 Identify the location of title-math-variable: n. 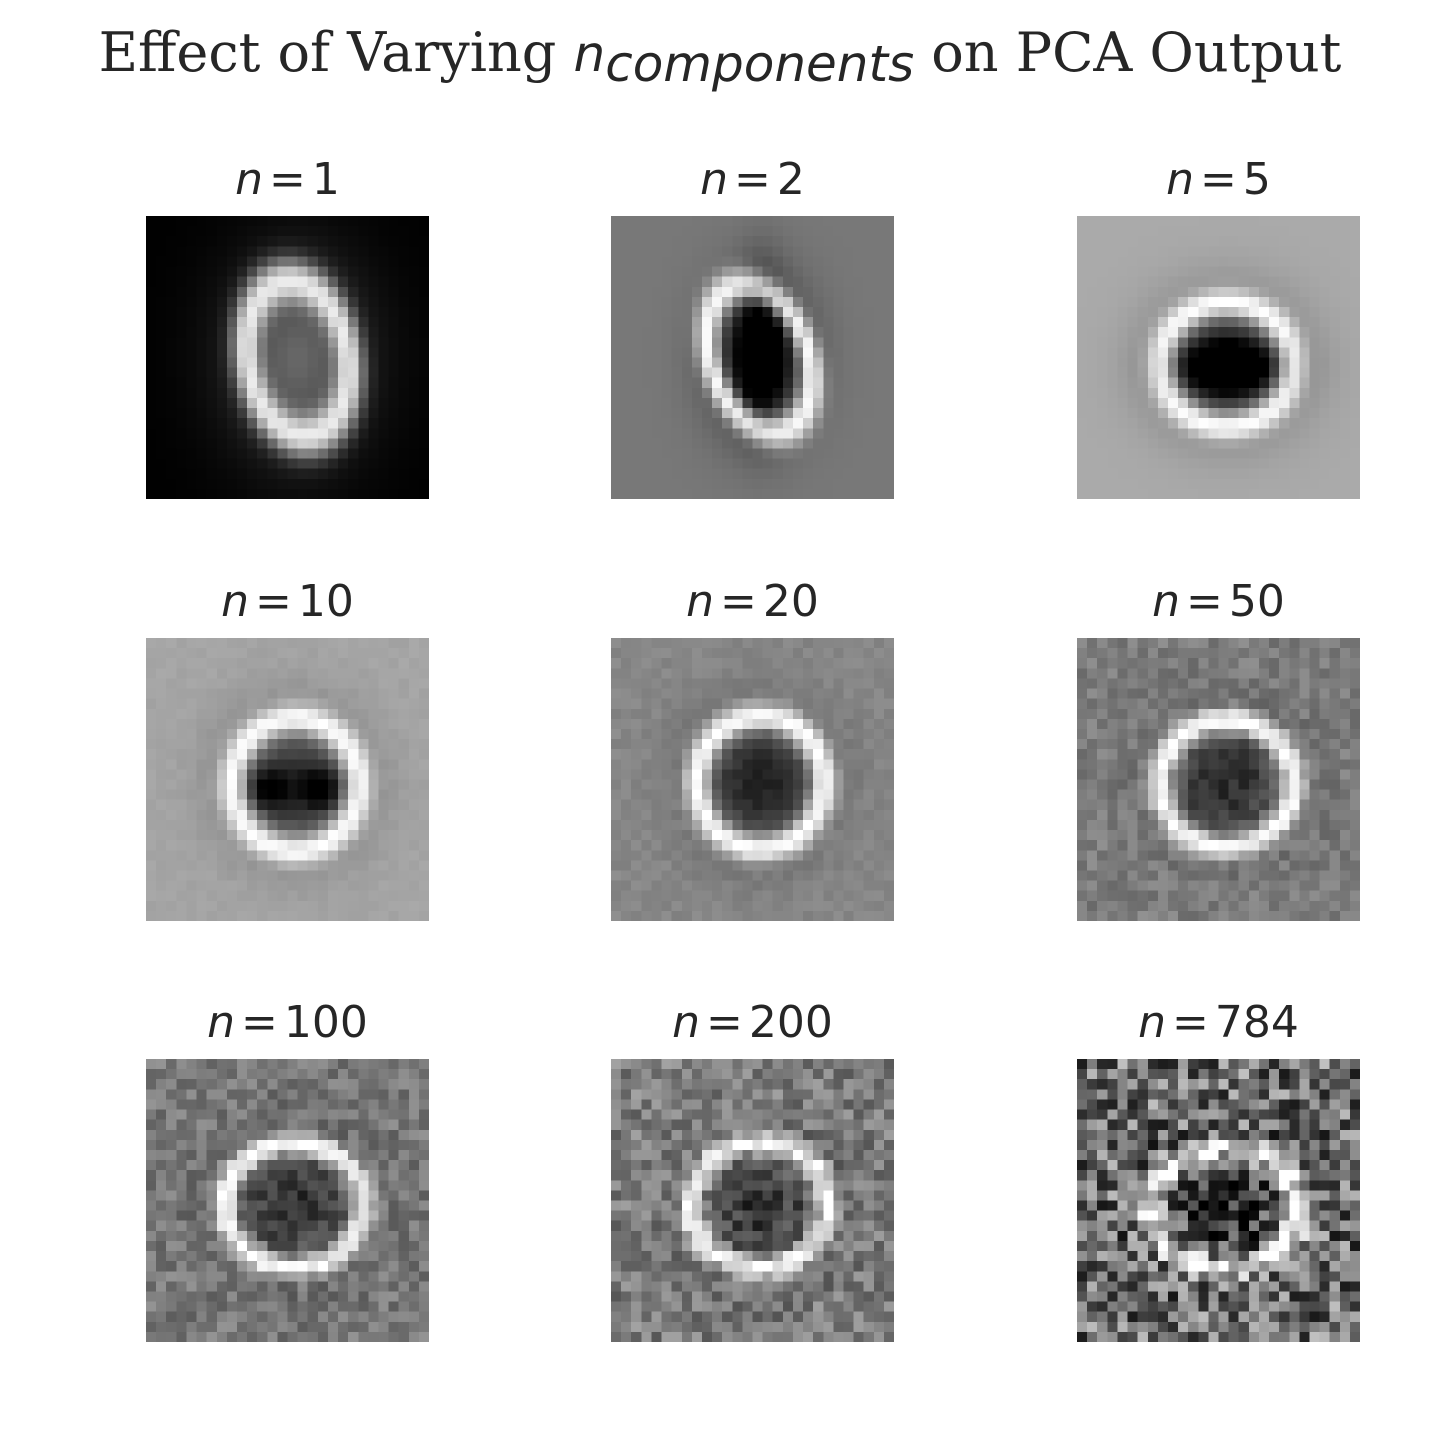
(589, 54).